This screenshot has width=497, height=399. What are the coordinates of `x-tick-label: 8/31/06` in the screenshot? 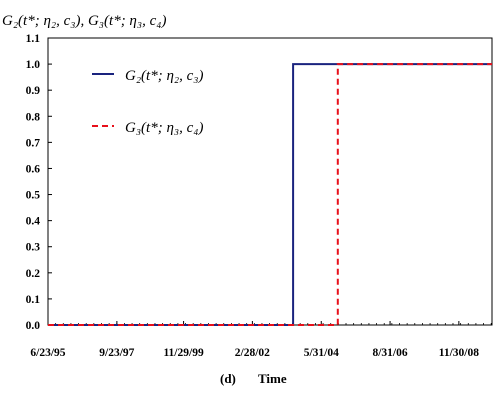 It's located at (389, 353).